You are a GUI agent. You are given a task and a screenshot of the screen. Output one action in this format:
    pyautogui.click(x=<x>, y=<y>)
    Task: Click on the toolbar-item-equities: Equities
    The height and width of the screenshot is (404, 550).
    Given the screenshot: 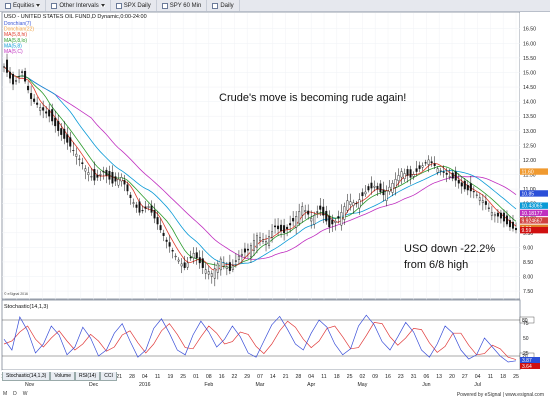 What is the action you would take?
    pyautogui.click(x=23, y=5)
    